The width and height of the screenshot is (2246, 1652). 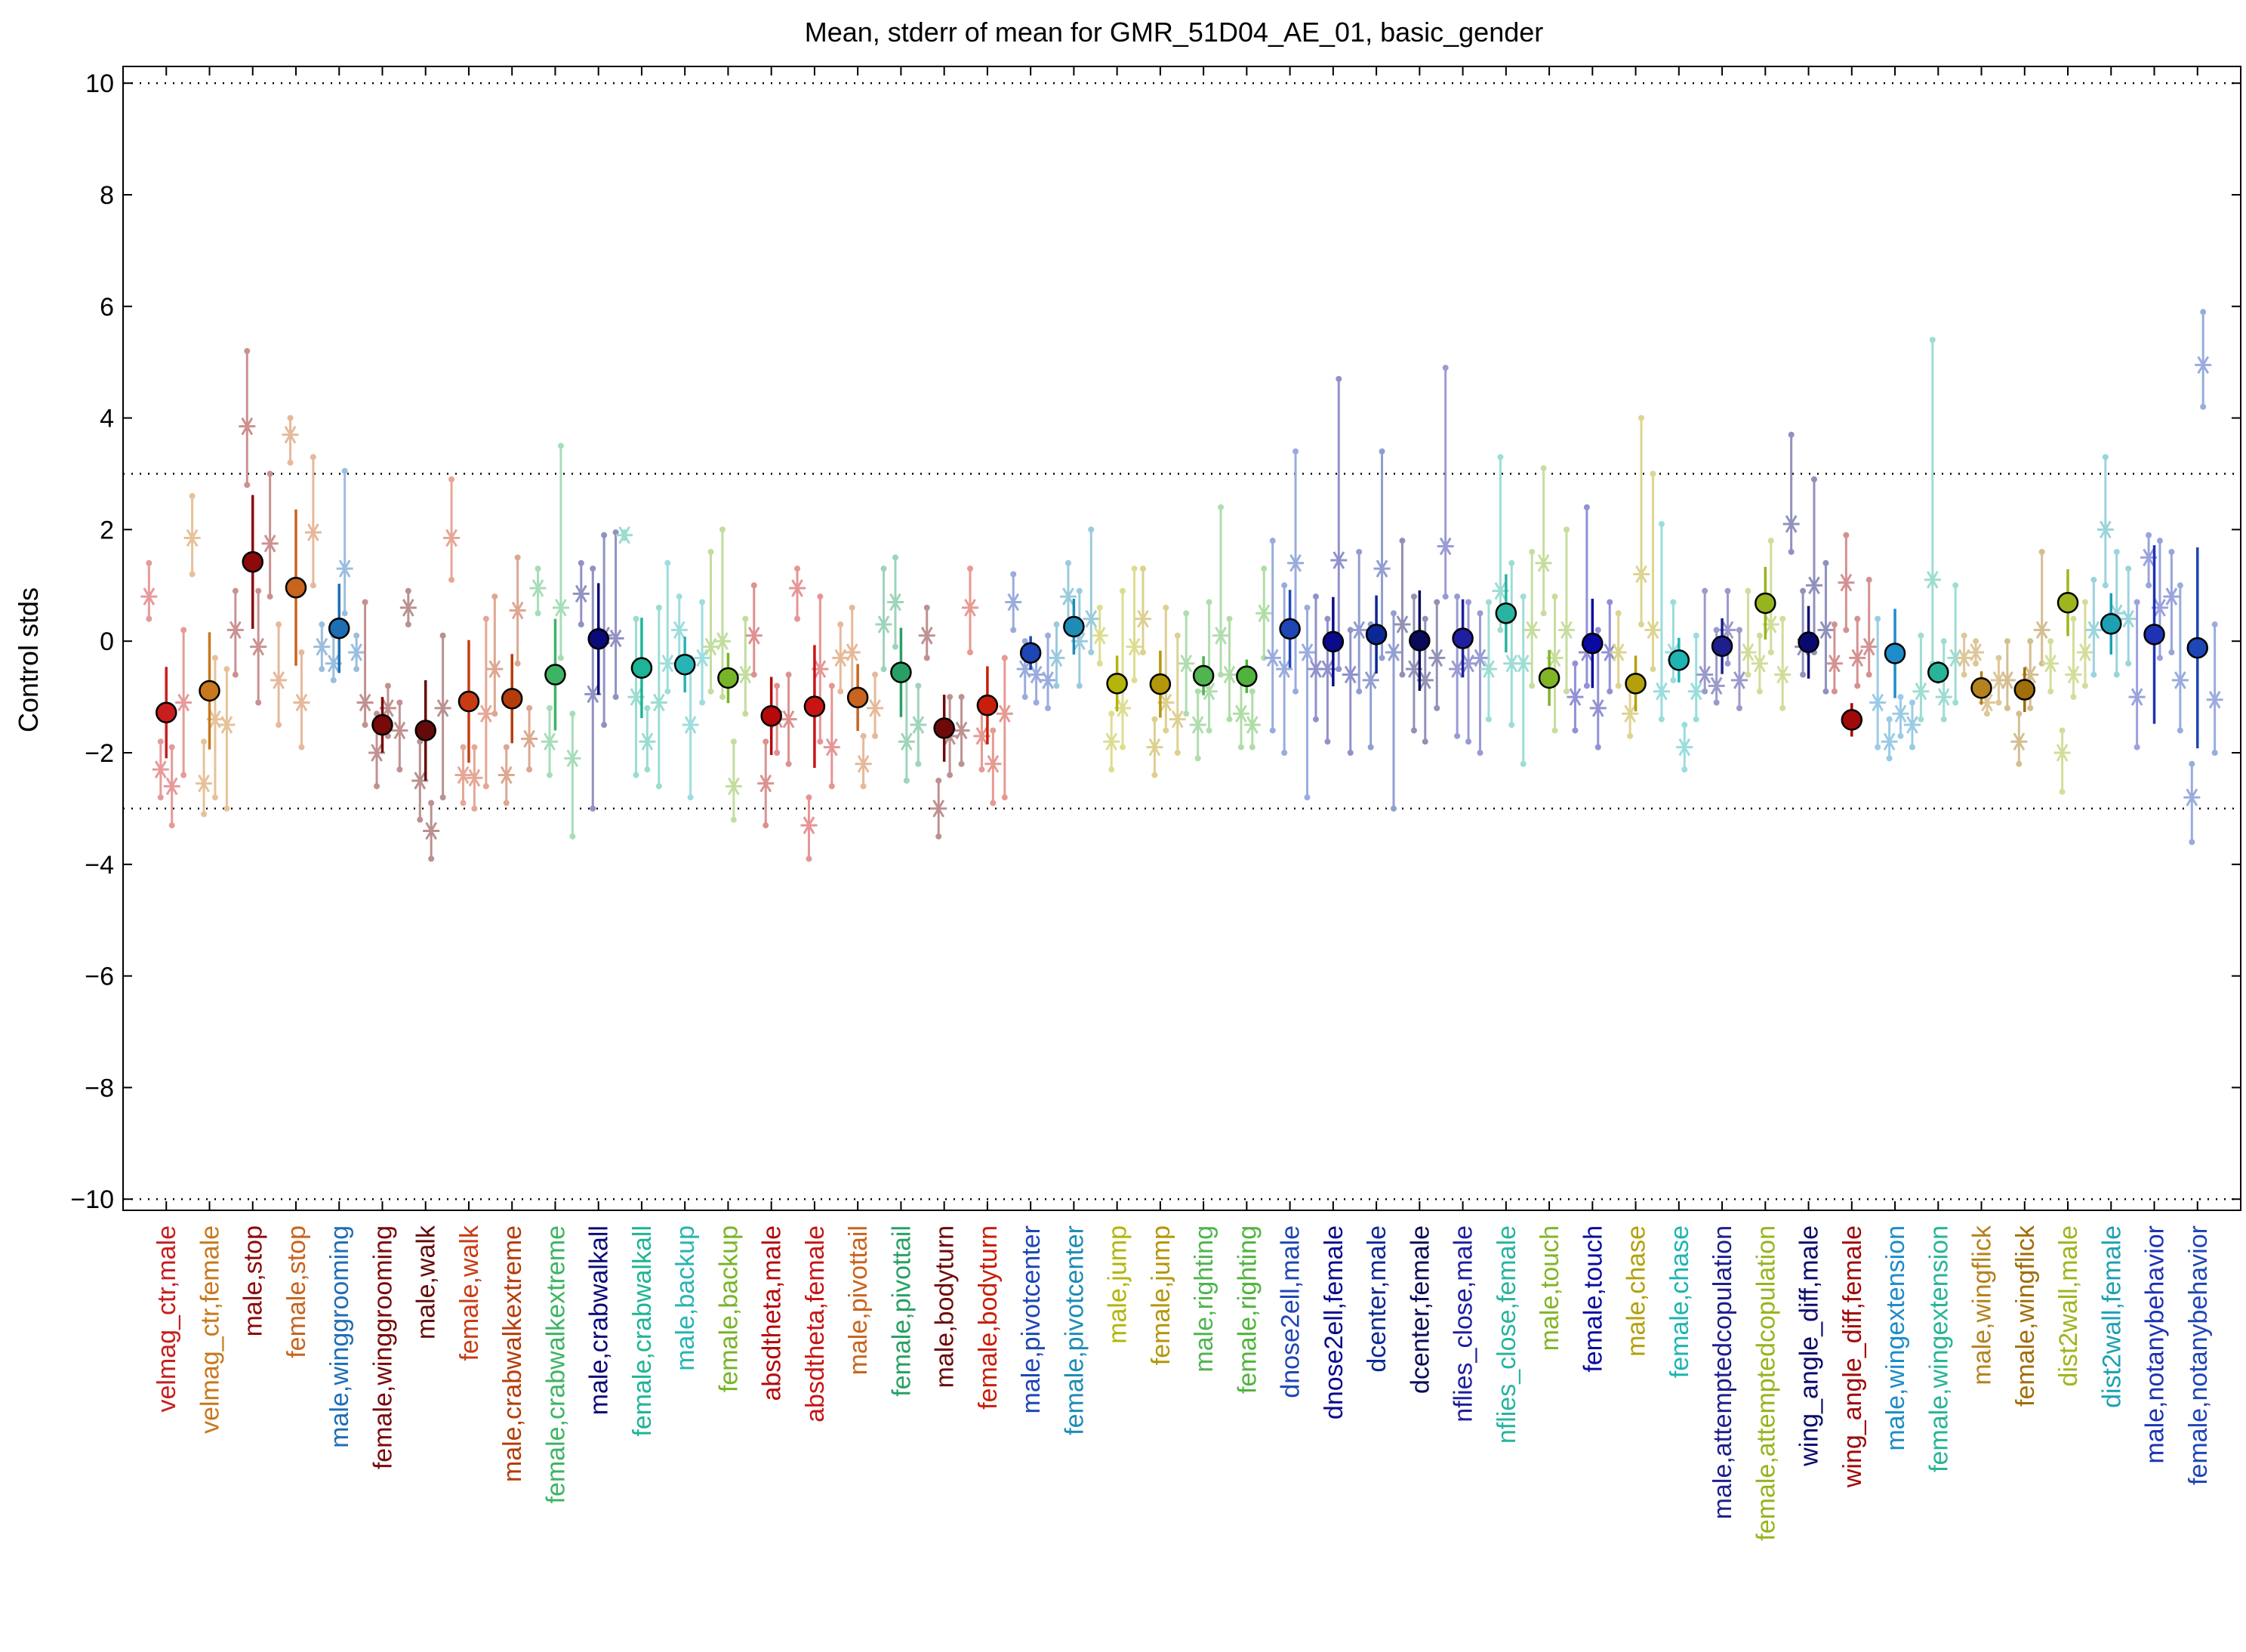 I want to click on category-label: male,pivotcenter, so click(x=1032, y=1319).